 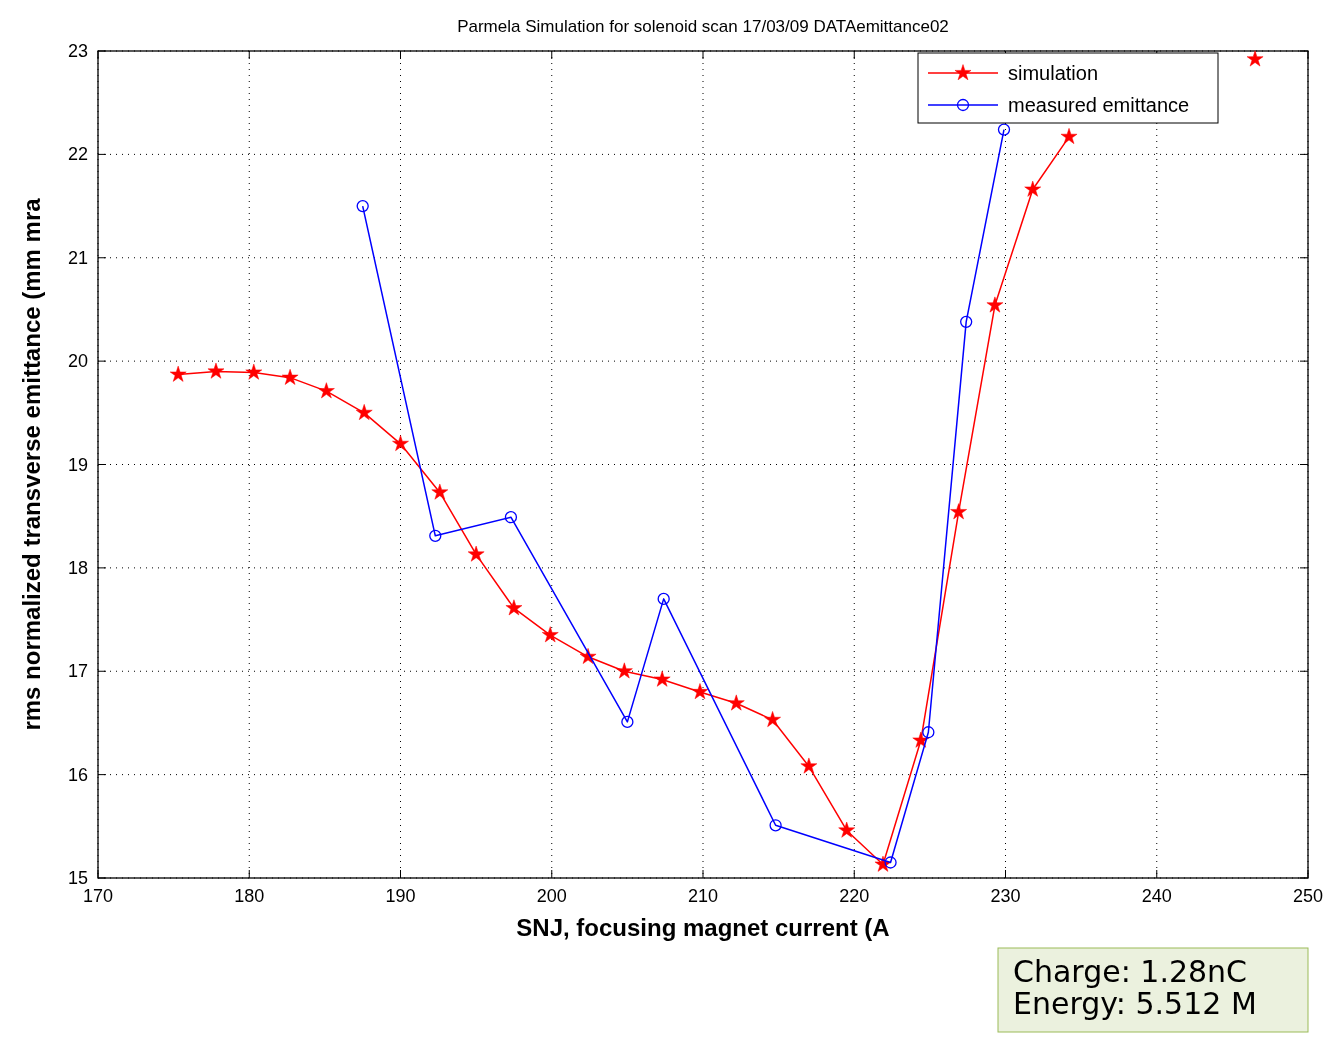 I want to click on legend-label: simulation, so click(x=1053, y=73).